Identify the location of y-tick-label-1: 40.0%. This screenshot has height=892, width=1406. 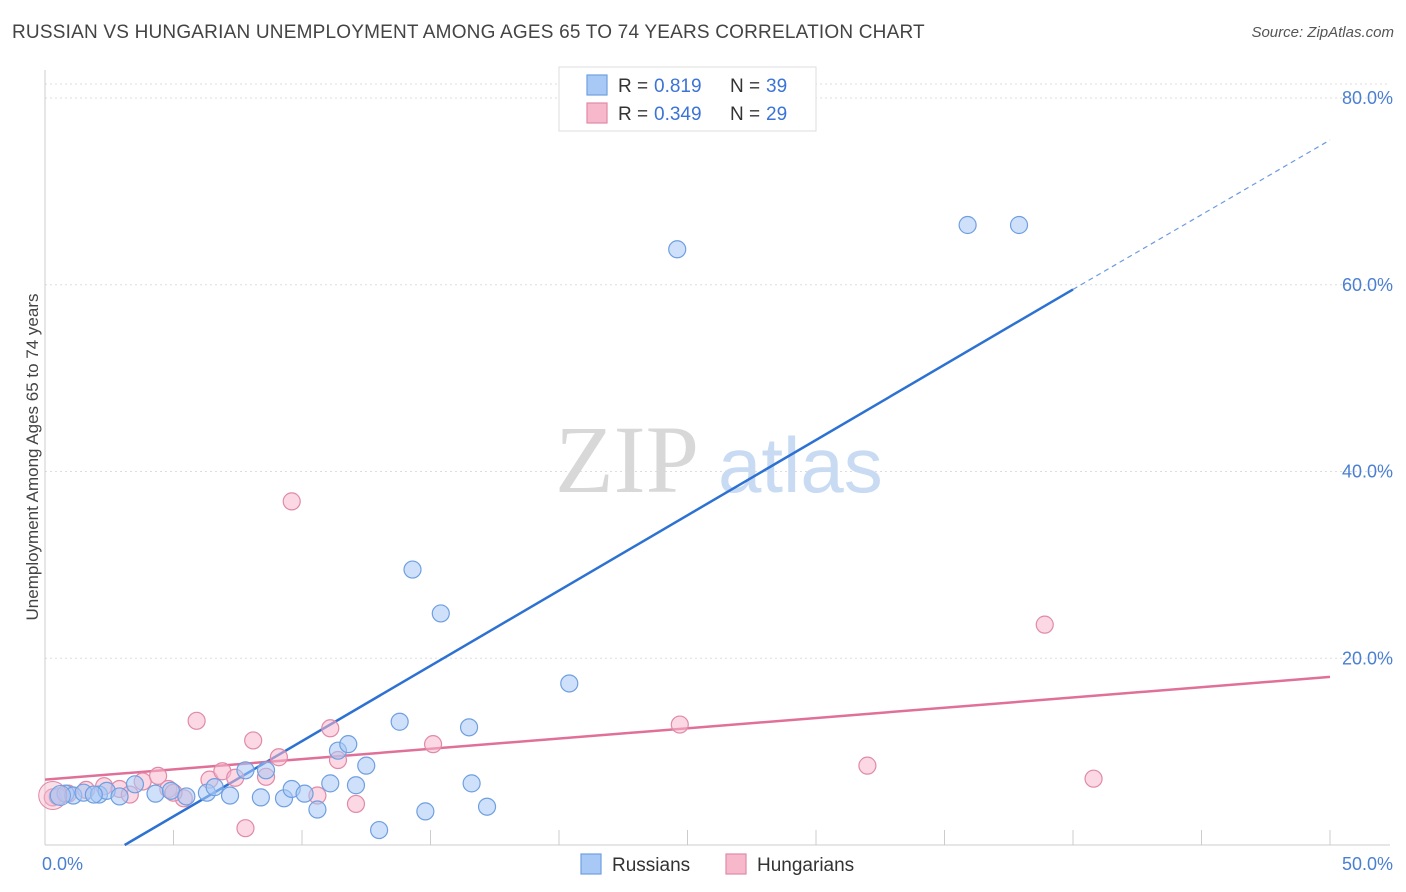
(1367, 472).